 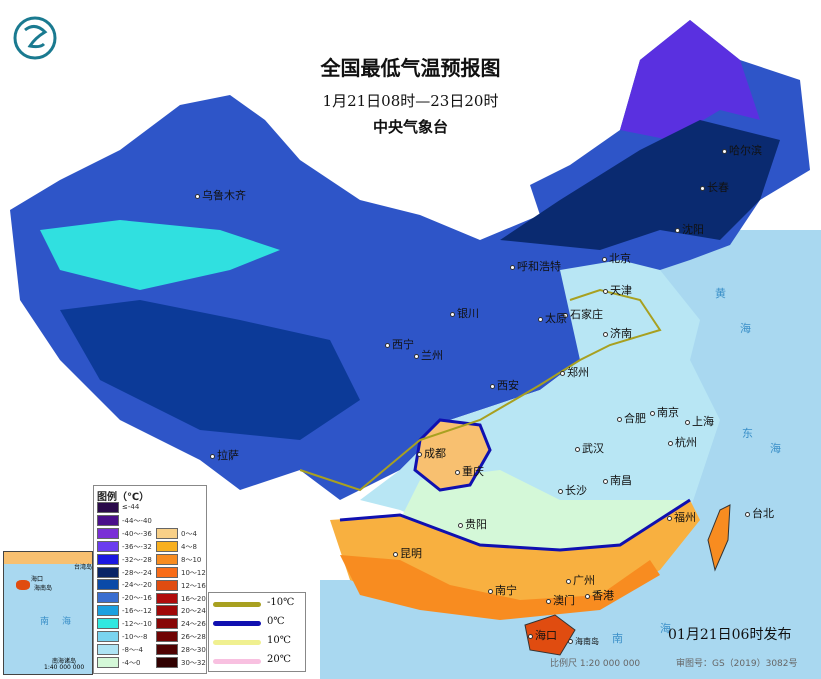 I want to click on city-label: 太原, so click(x=552, y=318).